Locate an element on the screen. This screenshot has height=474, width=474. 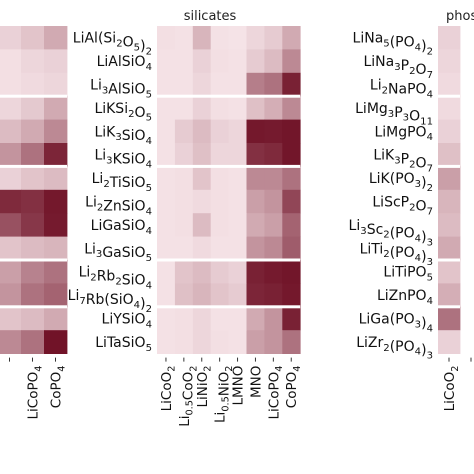
row-label: LiScP2O7 is located at coordinates (402, 206).